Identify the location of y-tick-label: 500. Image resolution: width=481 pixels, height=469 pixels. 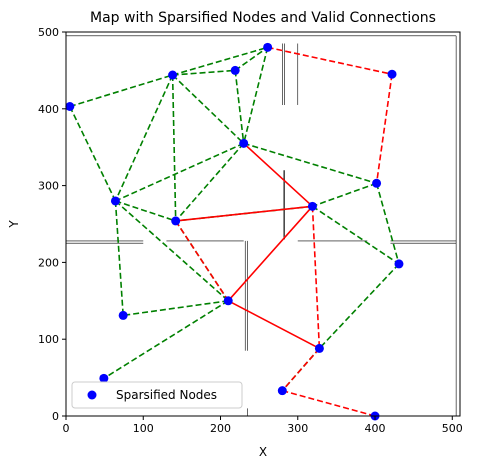
(48, 32).